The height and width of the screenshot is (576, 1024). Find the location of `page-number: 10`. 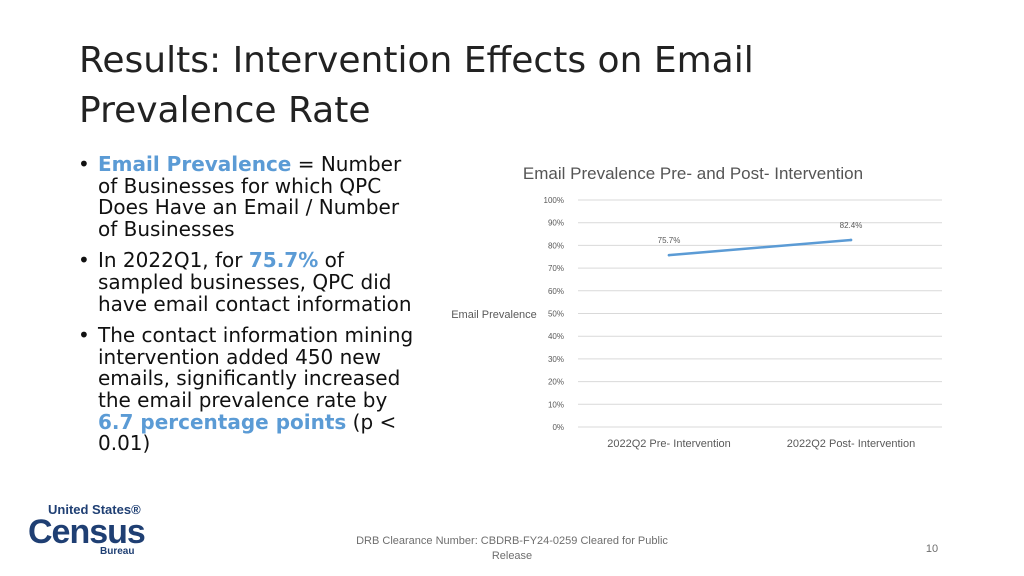

page-number: 10 is located at coordinates (932, 549).